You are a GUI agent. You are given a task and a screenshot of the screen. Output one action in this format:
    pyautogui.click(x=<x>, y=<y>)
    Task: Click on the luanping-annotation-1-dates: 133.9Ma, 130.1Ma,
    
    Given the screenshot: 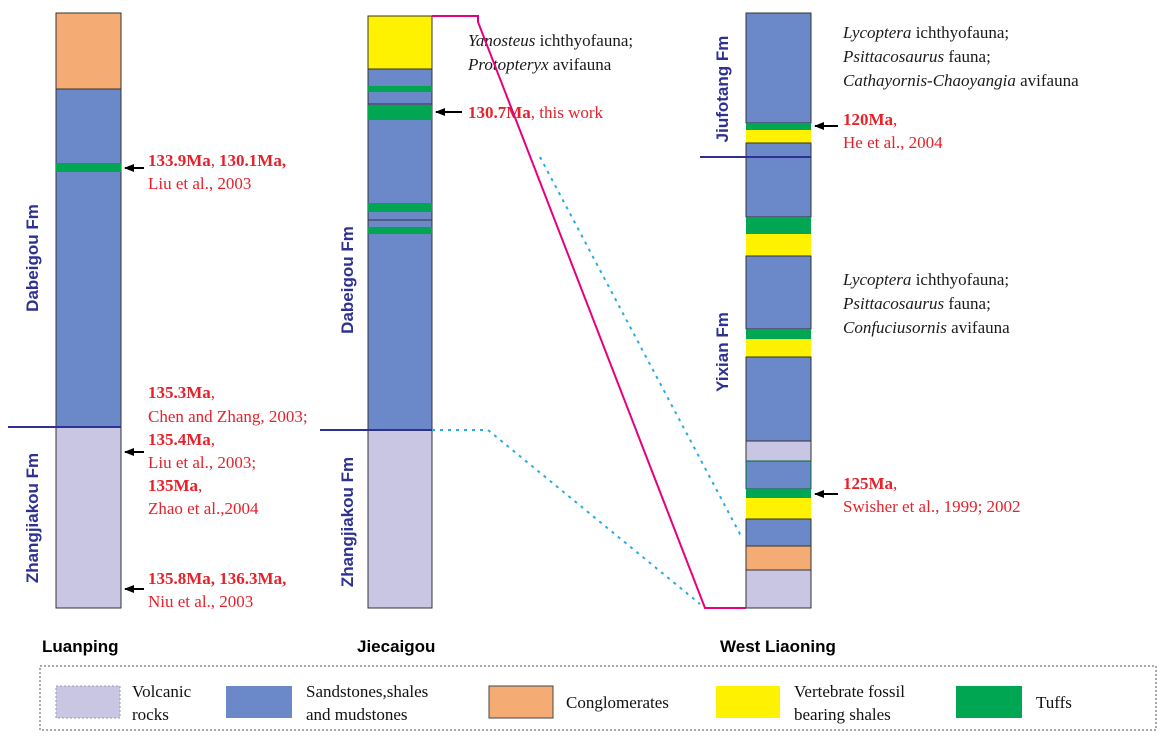 What is the action you would take?
    pyautogui.click(x=217, y=160)
    